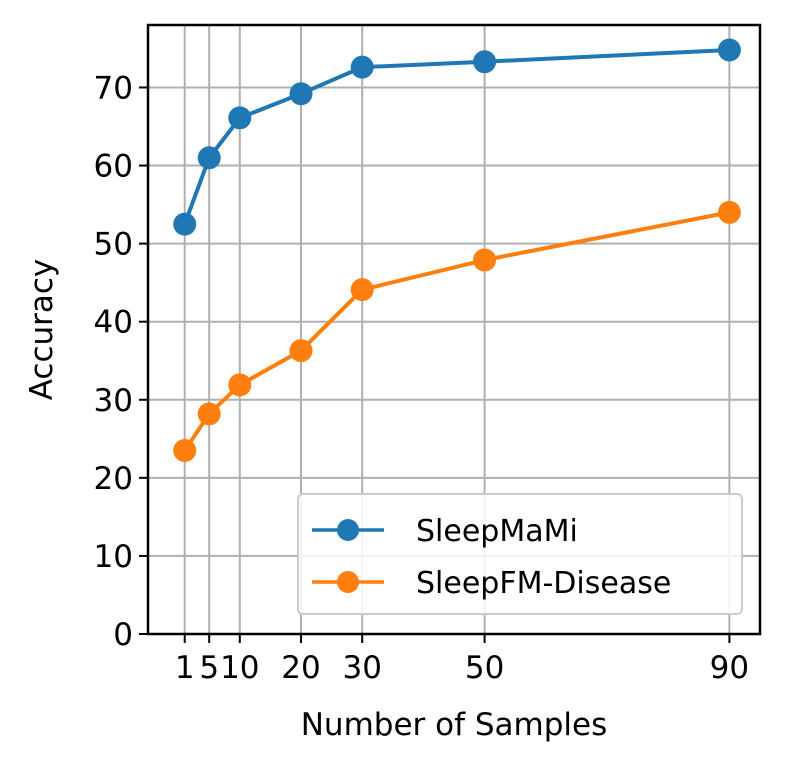 Image resolution: width=786 pixels, height=771 pixels. What do you see at coordinates (729, 668) in the screenshot?
I see `x-tick-label: 90` at bounding box center [729, 668].